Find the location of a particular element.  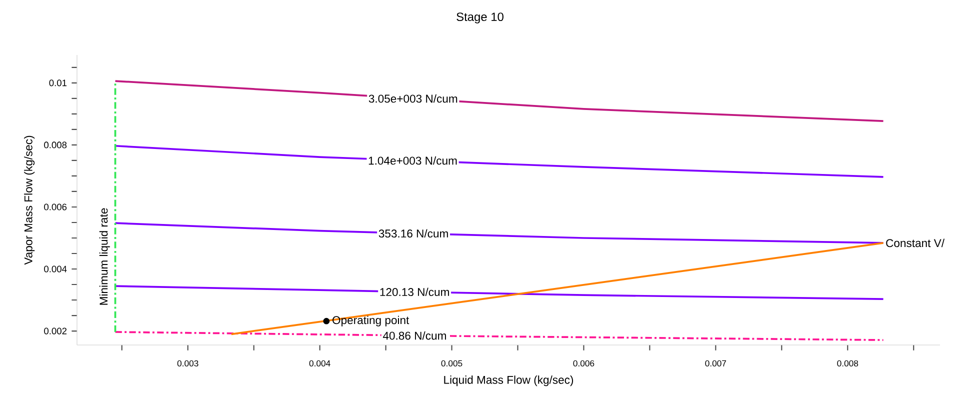

y-tick-label: 0.01 is located at coordinates (58, 83).